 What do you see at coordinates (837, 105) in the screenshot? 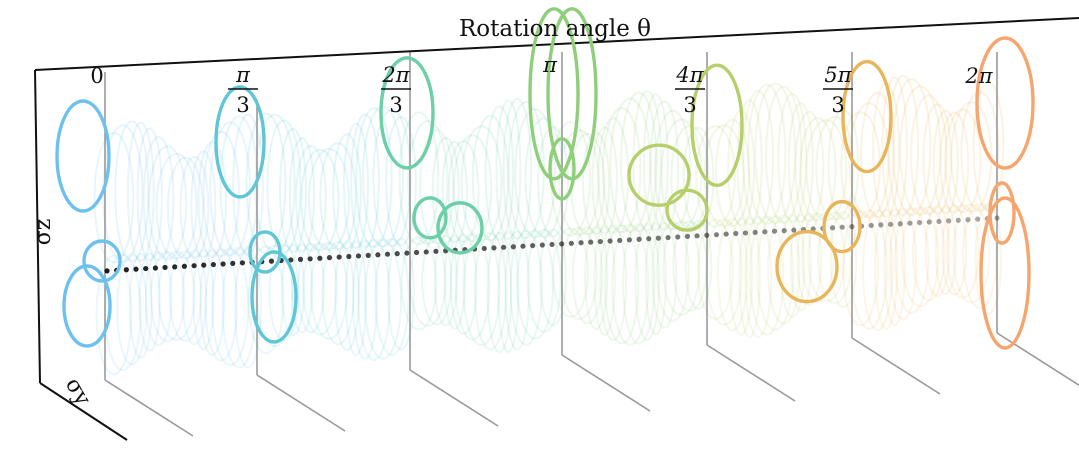
I see `angle-label-denominator: 3` at bounding box center [837, 105].